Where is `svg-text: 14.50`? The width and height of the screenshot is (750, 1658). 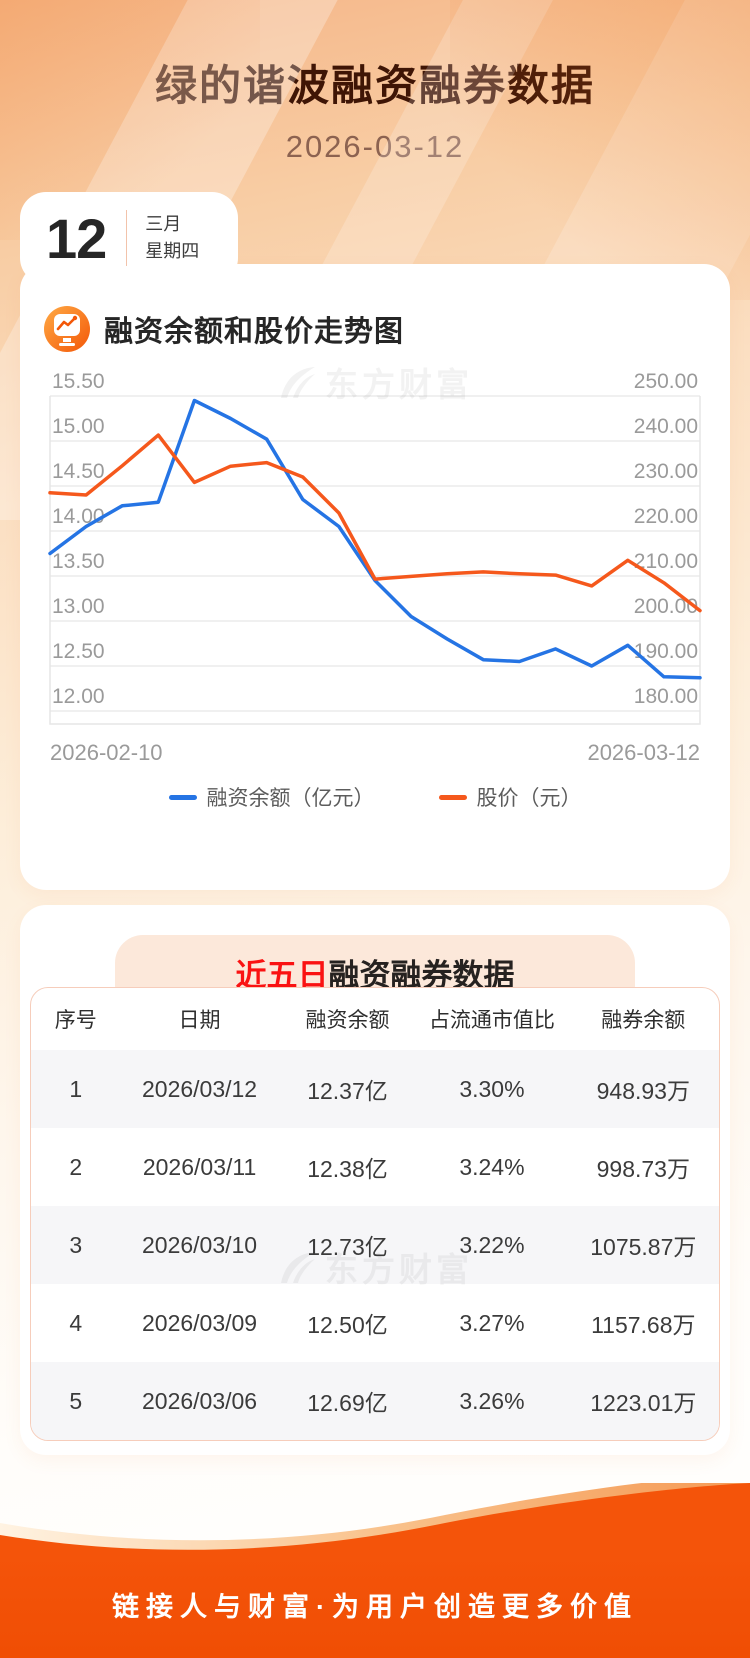
svg-text: 14.50 is located at coordinates (78, 471).